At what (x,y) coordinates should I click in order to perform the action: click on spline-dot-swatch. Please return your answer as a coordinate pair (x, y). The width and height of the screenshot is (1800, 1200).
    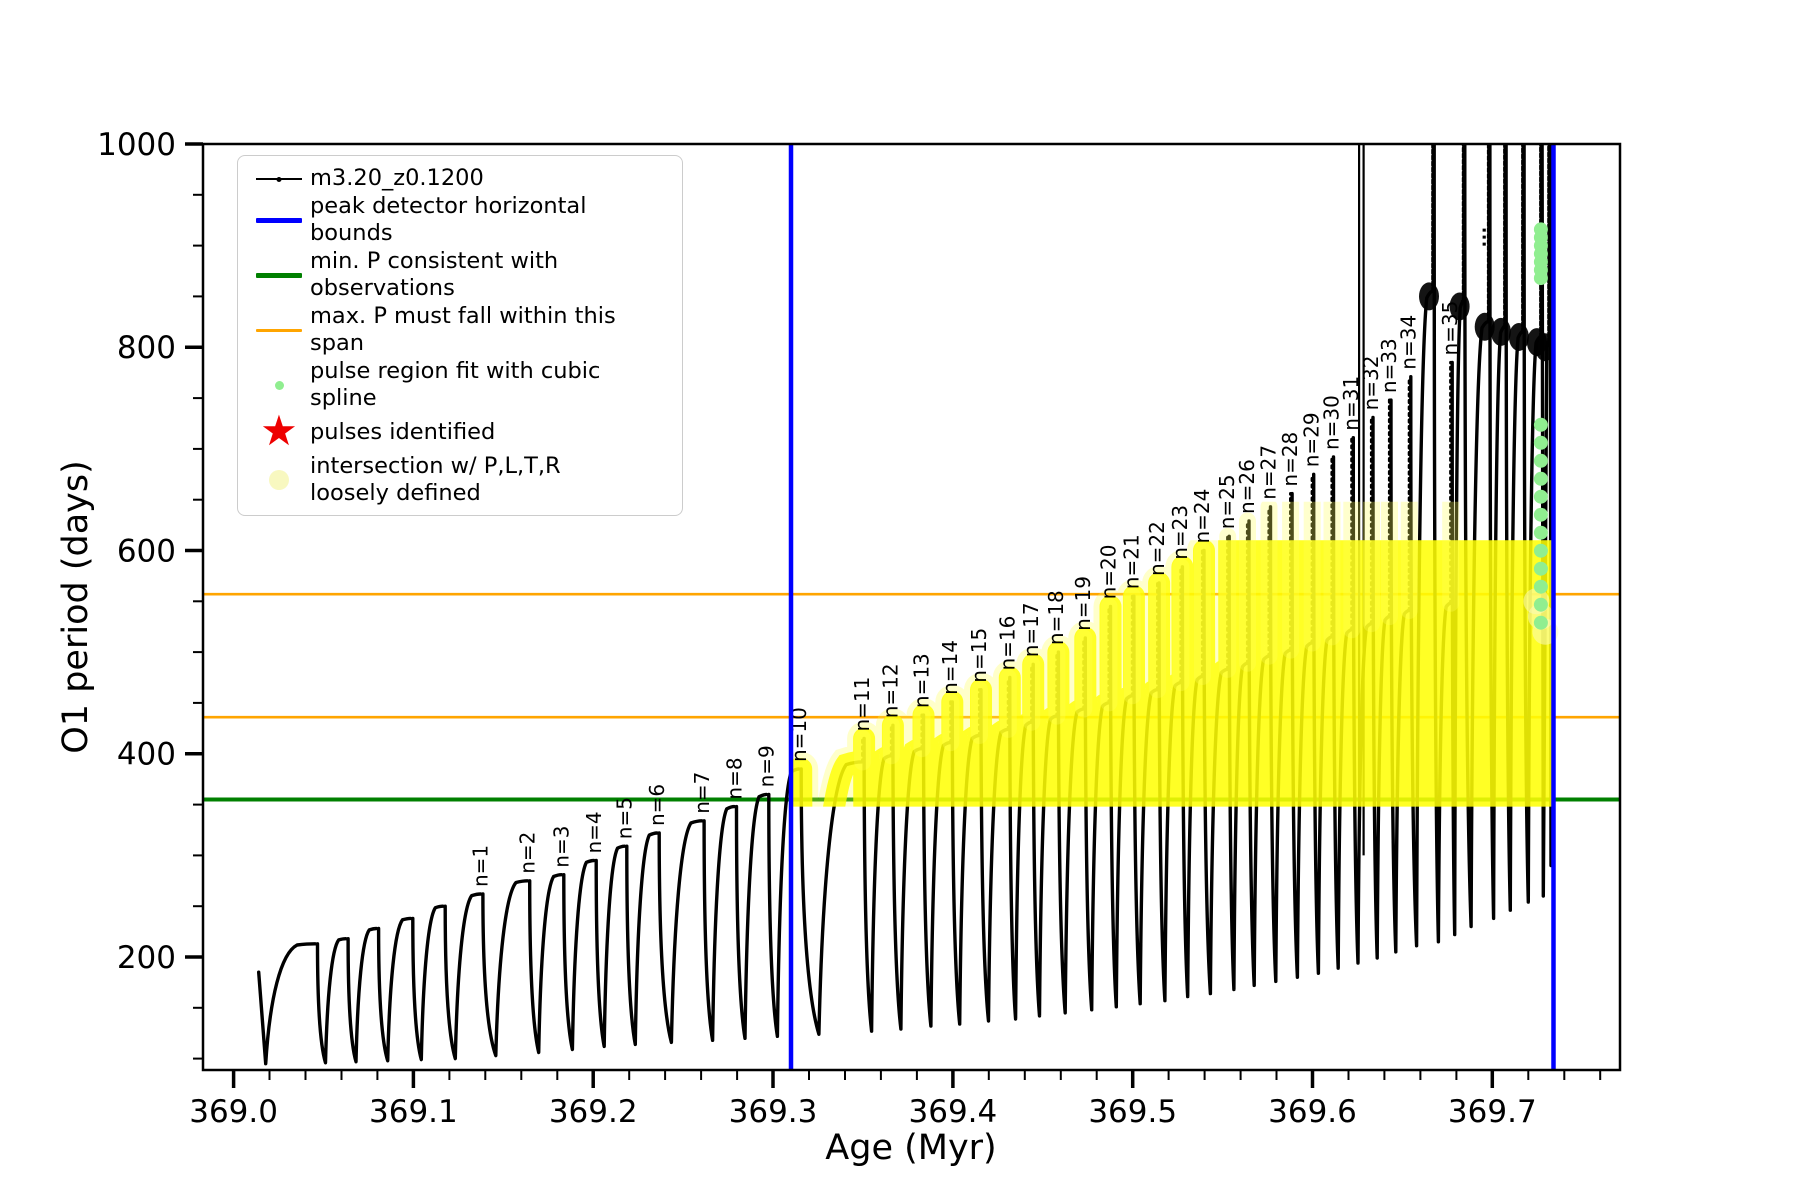
    Looking at the image, I should click on (279, 385).